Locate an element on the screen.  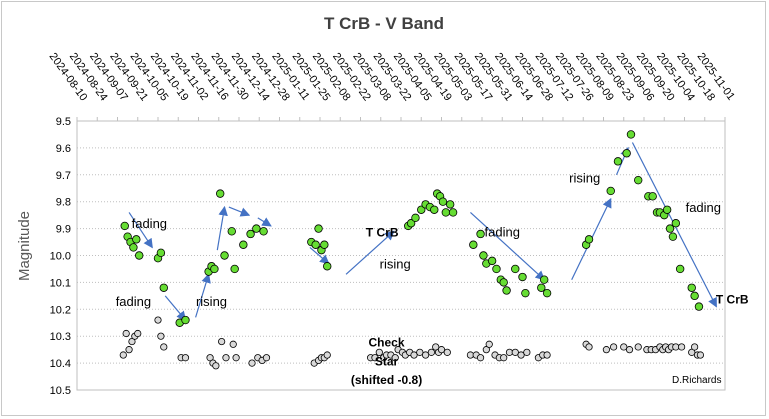
y-tick-label: 9.9 is located at coordinates (63, 230).